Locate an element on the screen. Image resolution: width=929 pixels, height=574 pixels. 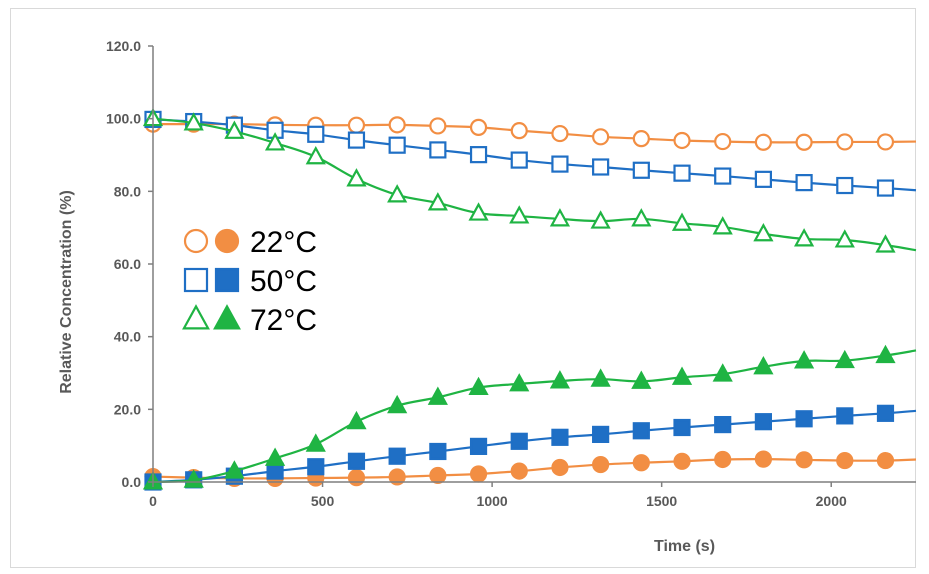
legend-item: 22°C is located at coordinates (250, 242).